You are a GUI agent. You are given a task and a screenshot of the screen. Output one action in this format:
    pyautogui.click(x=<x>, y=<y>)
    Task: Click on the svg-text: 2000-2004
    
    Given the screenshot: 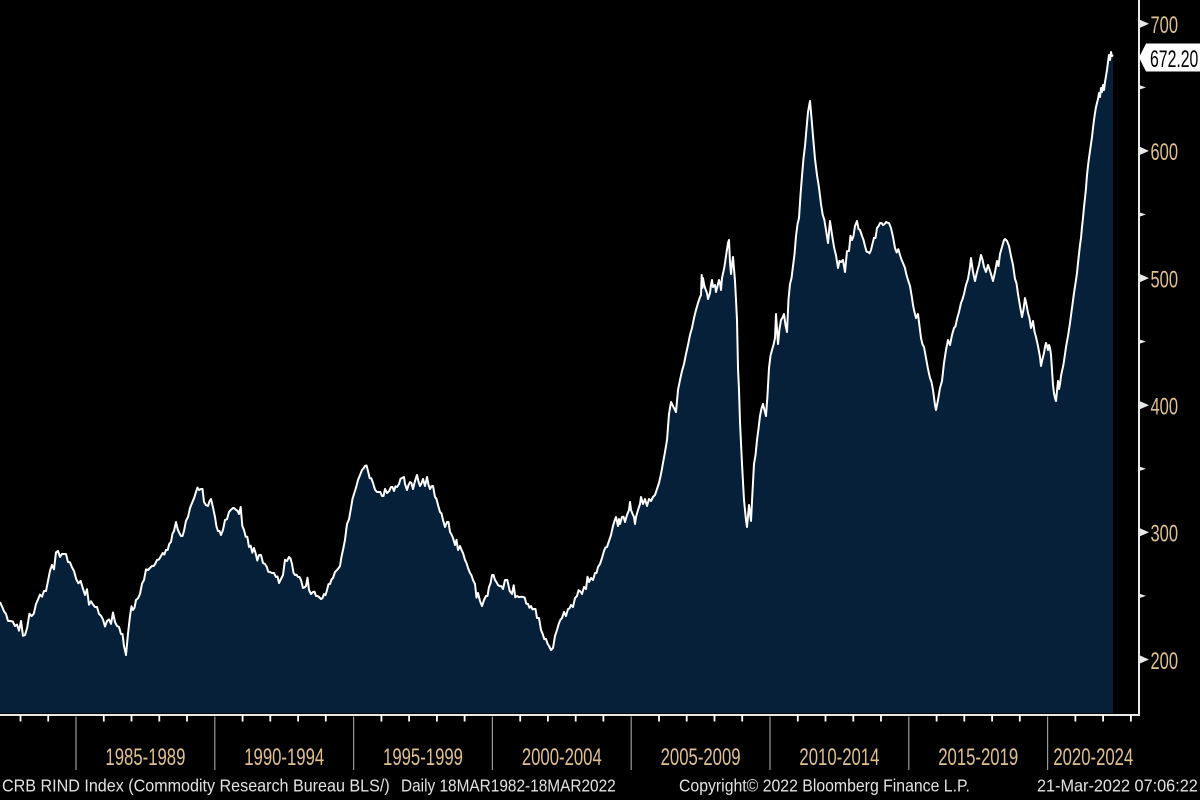 What is the action you would take?
    pyautogui.click(x=562, y=757)
    